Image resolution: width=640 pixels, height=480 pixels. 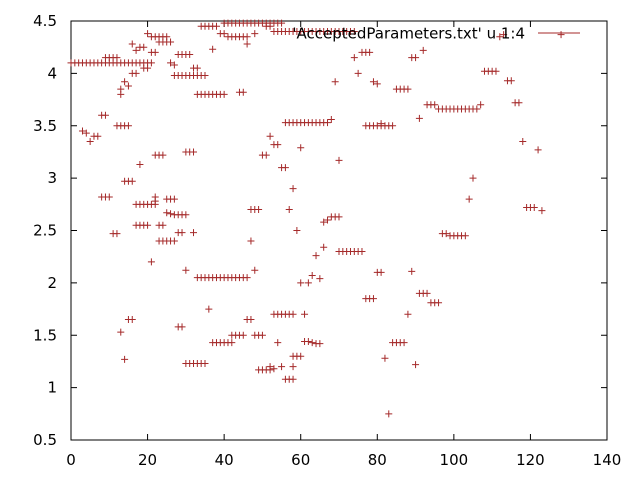 I want to click on y-tick-label: 0.5, so click(x=45, y=440).